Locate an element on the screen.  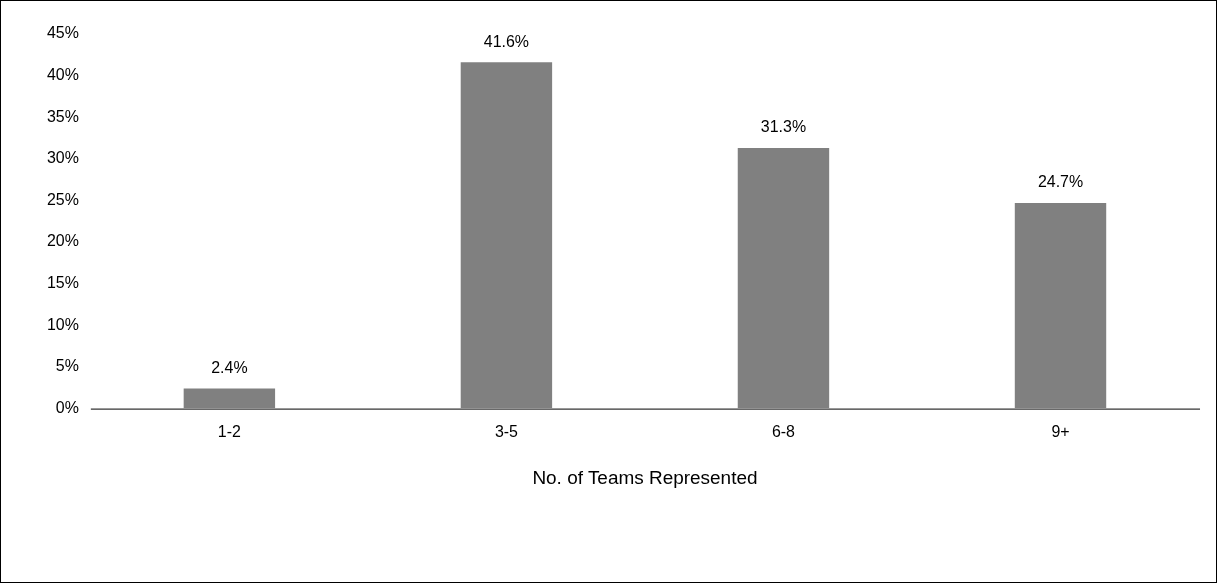
x-tick-label: 1-2 is located at coordinates (229, 431).